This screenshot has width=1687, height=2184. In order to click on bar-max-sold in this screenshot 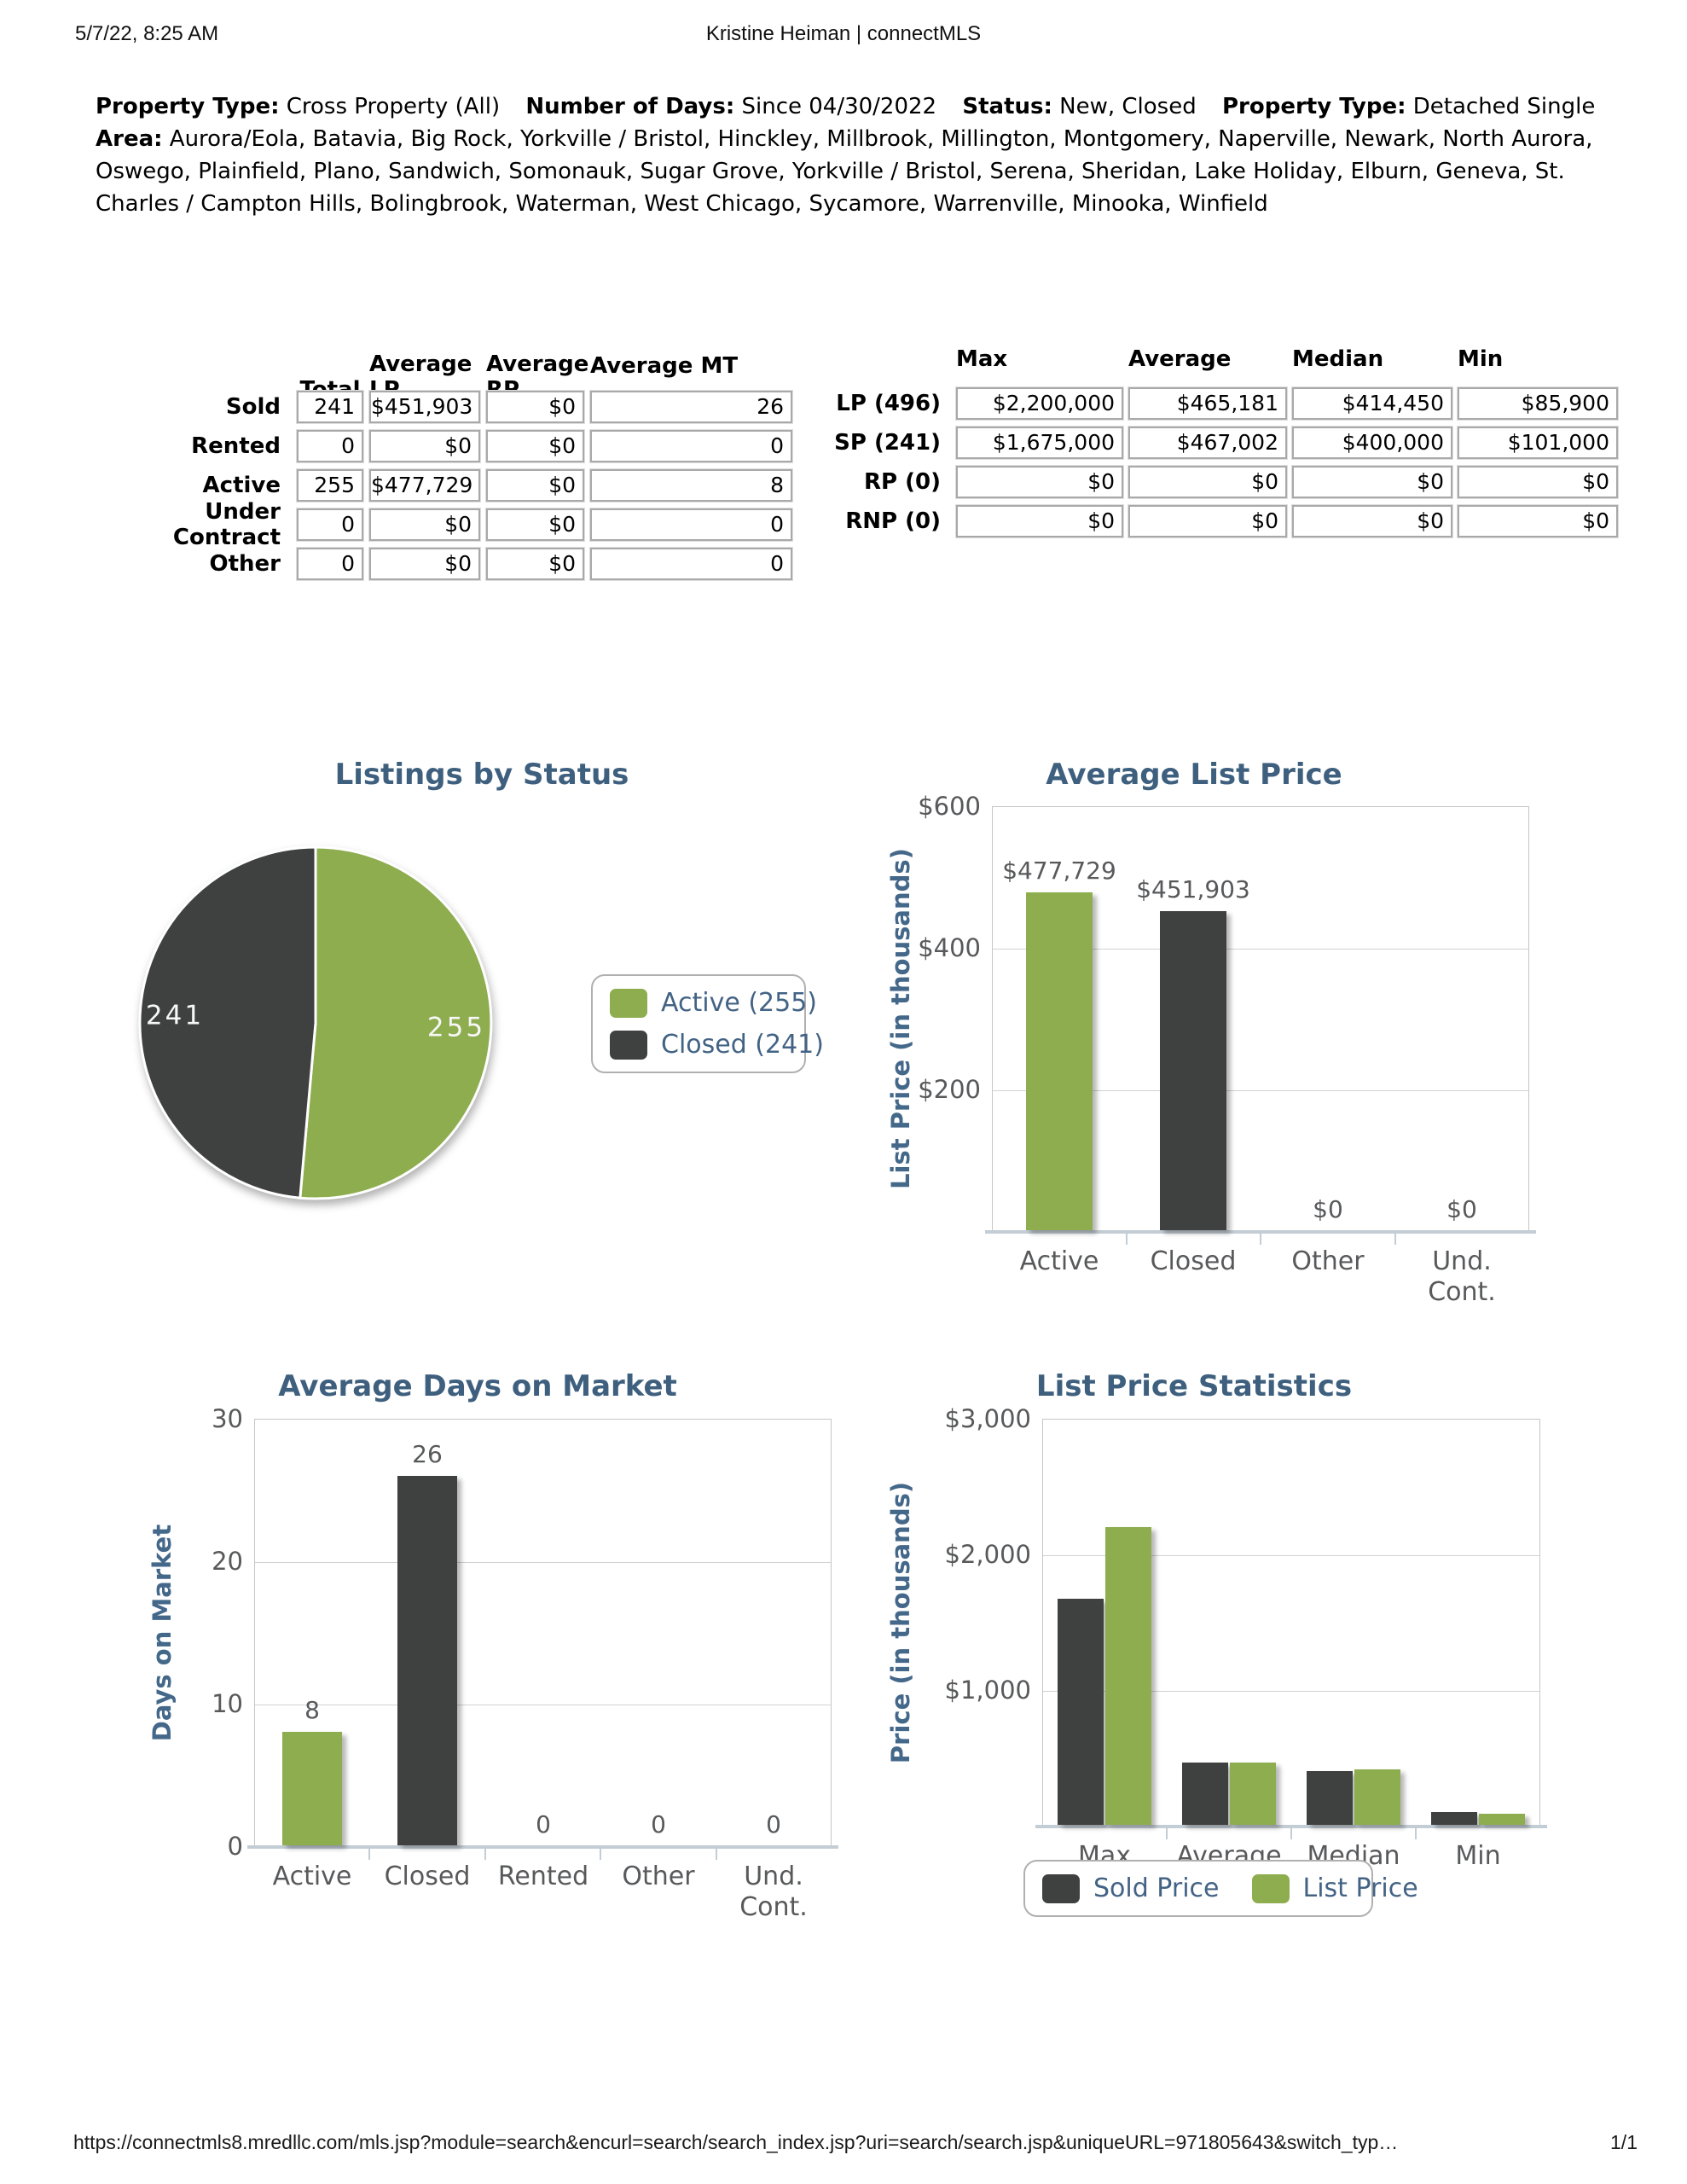, I will do `click(1081, 1712)`.